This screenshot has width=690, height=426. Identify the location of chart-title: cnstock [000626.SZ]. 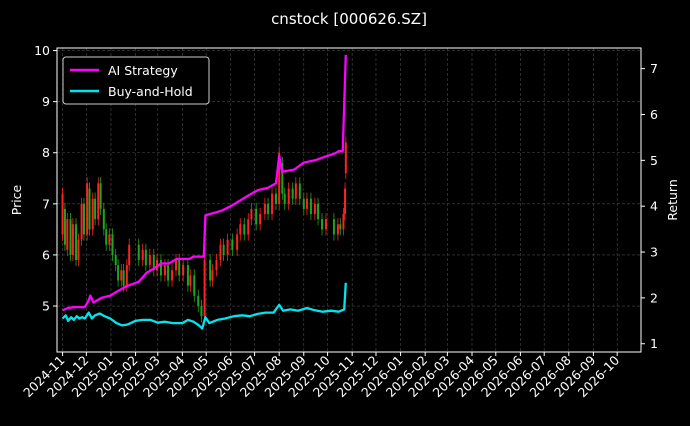
(349, 19).